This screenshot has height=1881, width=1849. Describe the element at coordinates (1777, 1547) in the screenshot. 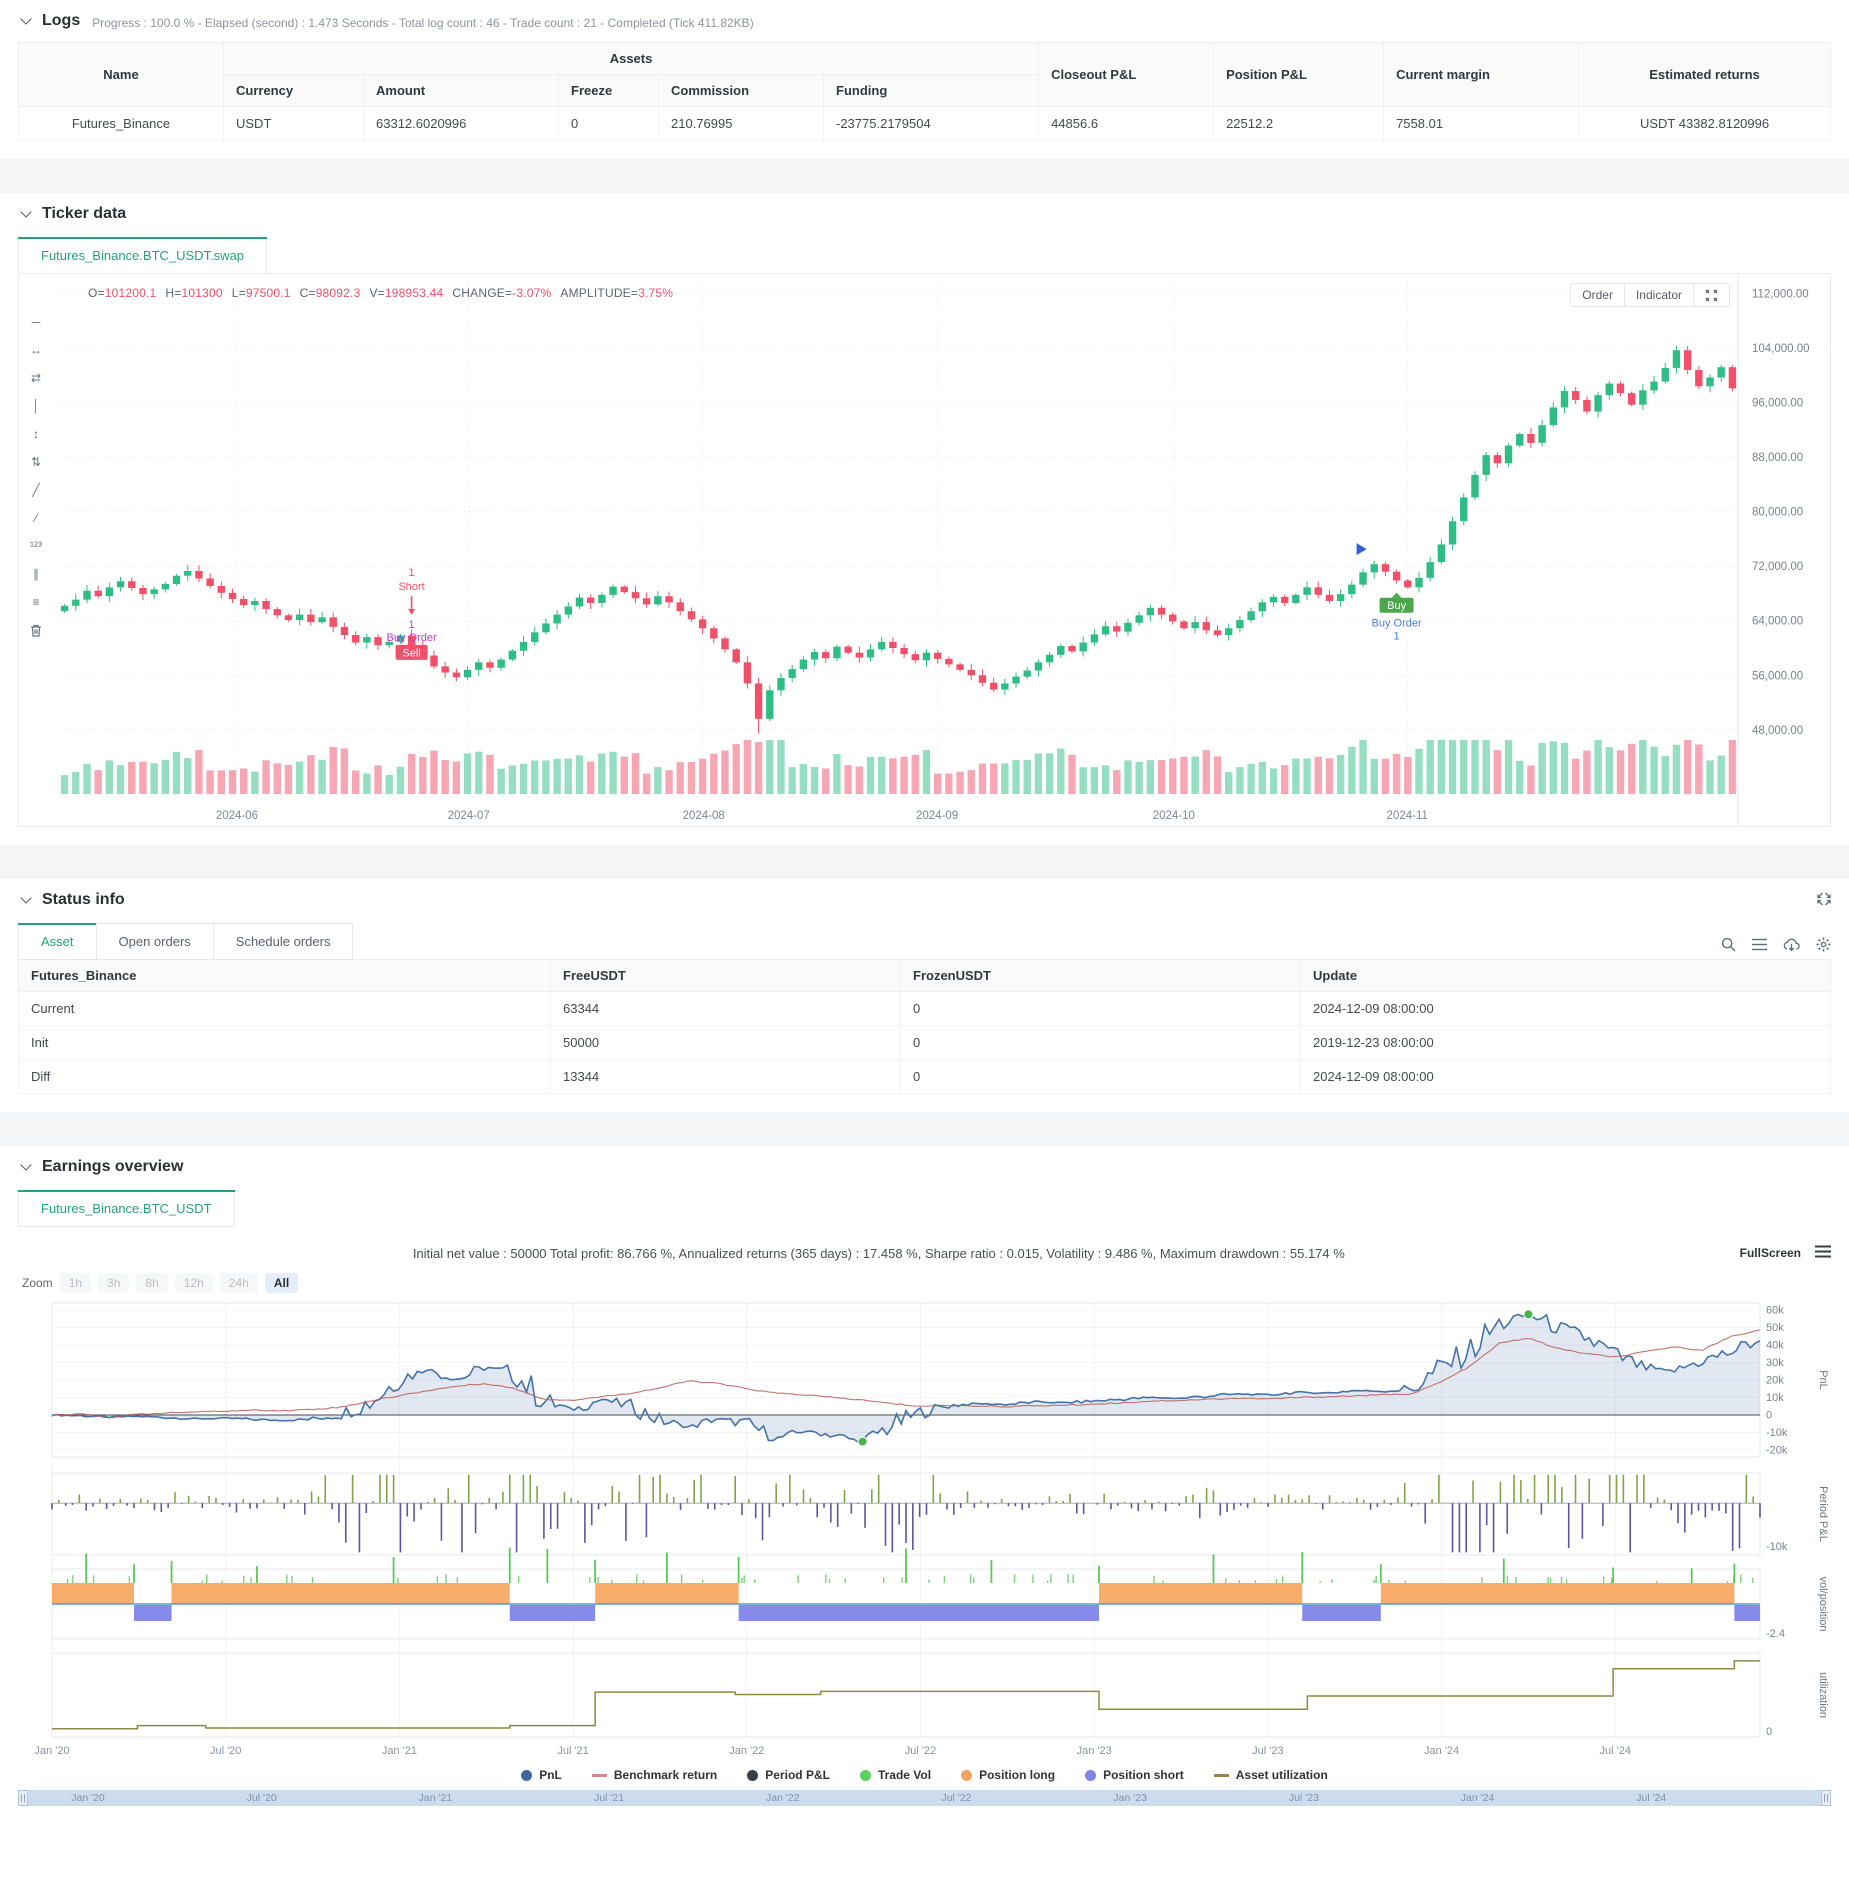

I see `svg-text: -10k` at that location.